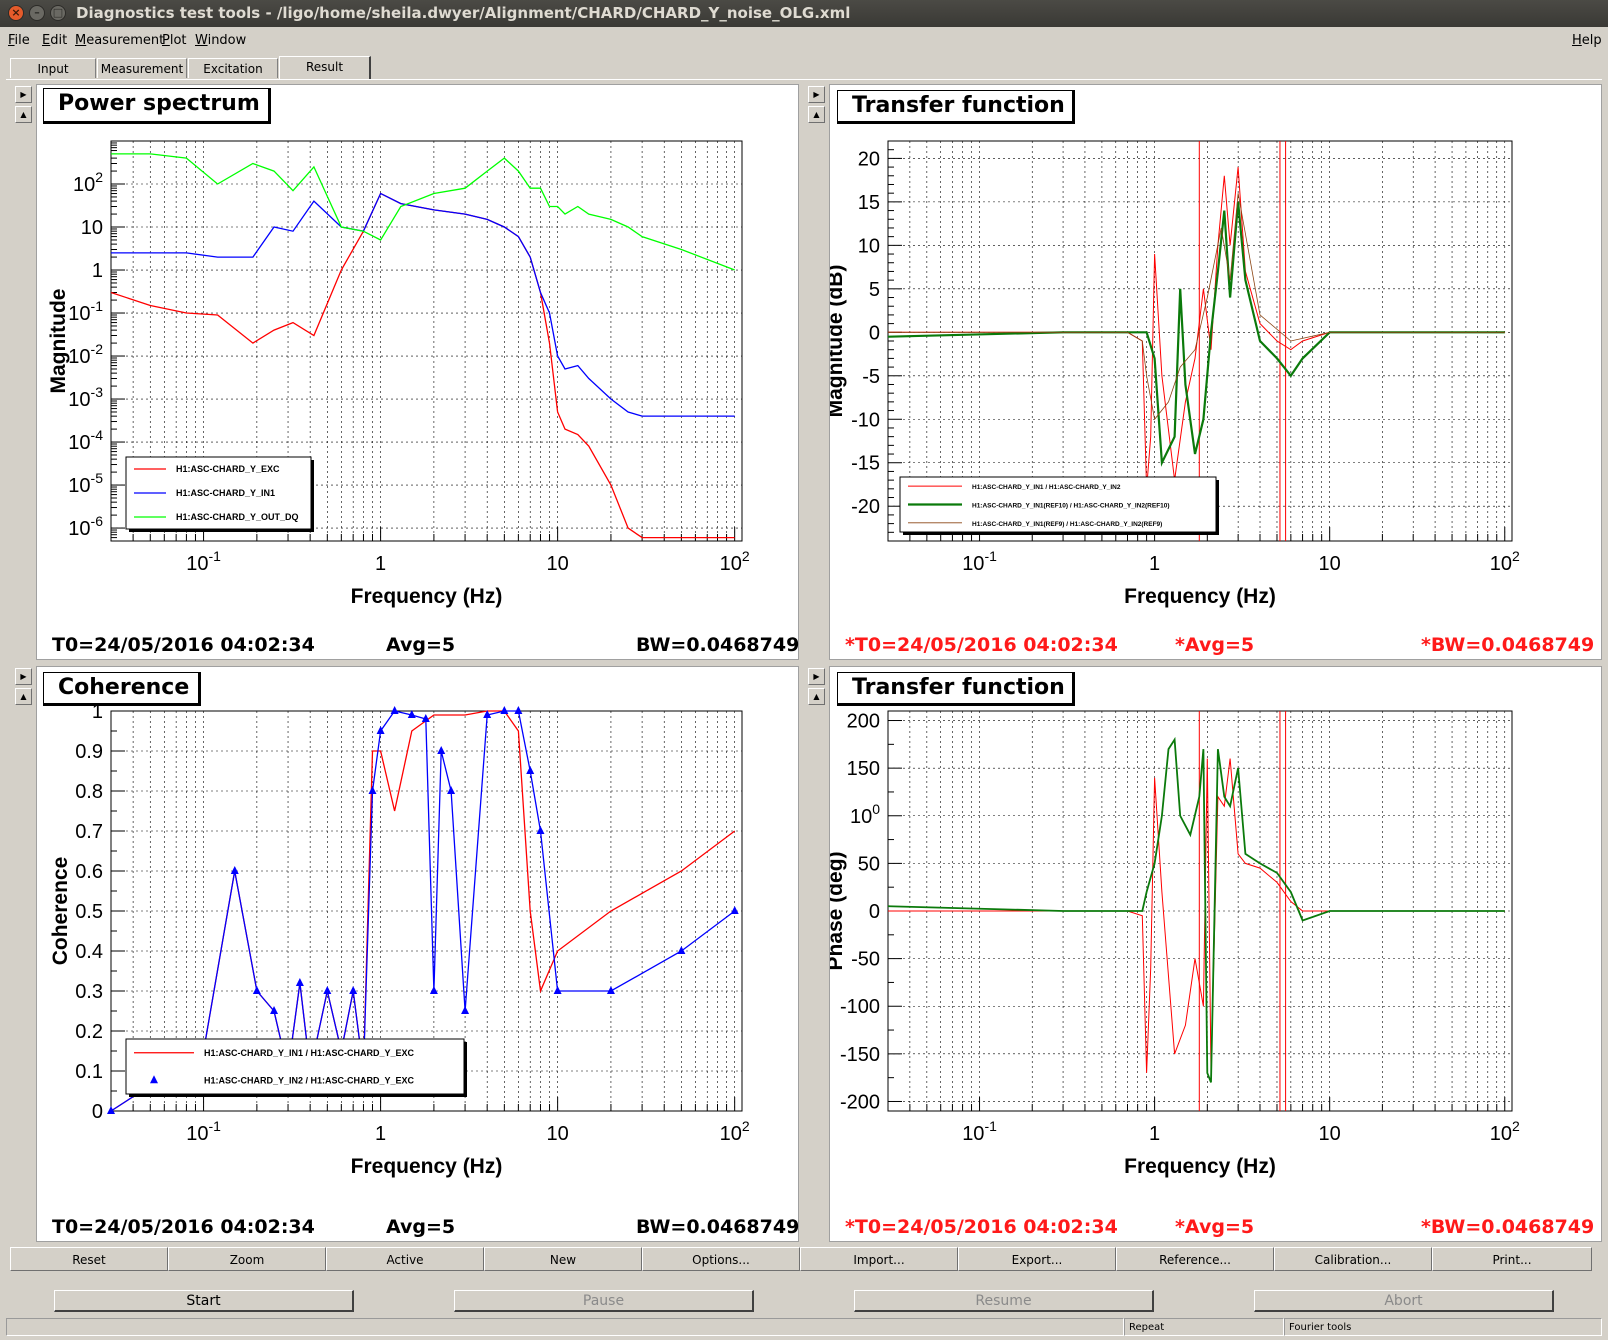 This screenshot has width=1608, height=1340. I want to click on abort-button: Abort, so click(1404, 1301).